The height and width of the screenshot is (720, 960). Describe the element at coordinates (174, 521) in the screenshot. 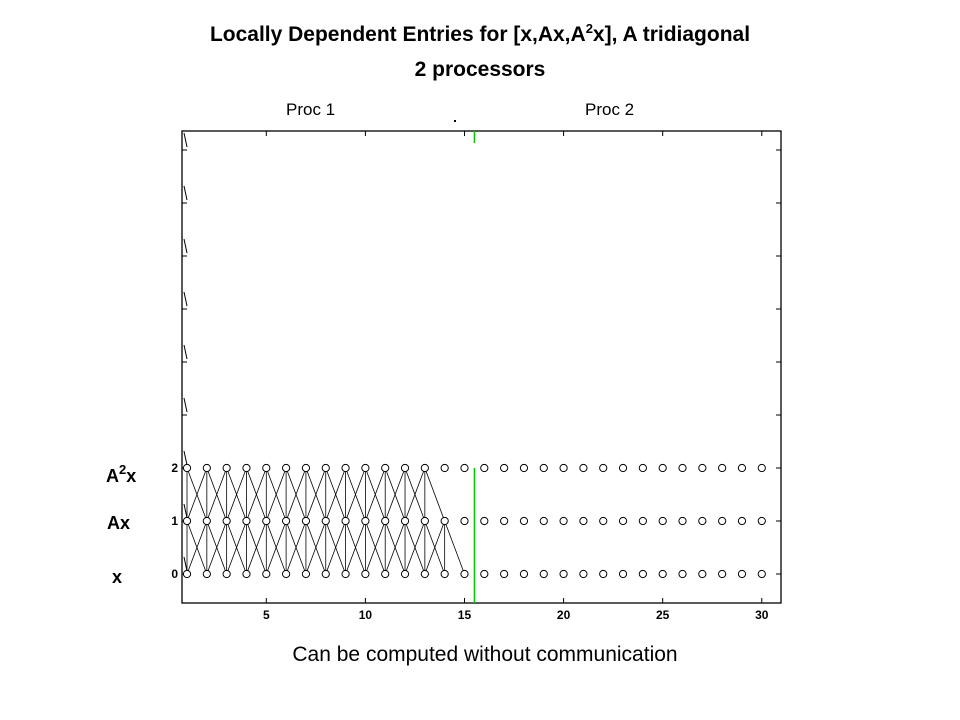

I see `y-tick-label: 1` at that location.